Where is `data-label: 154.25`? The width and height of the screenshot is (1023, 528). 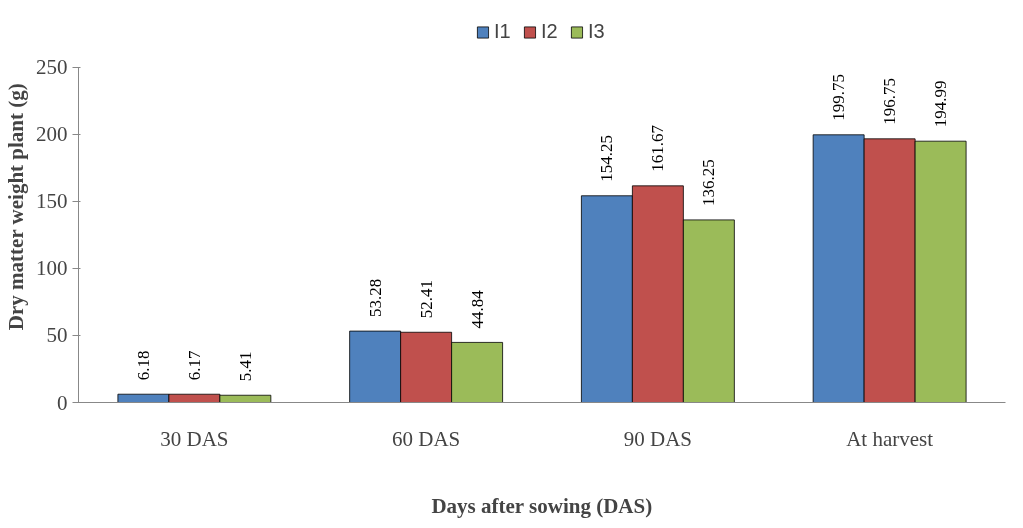 data-label: 154.25 is located at coordinates (607, 158).